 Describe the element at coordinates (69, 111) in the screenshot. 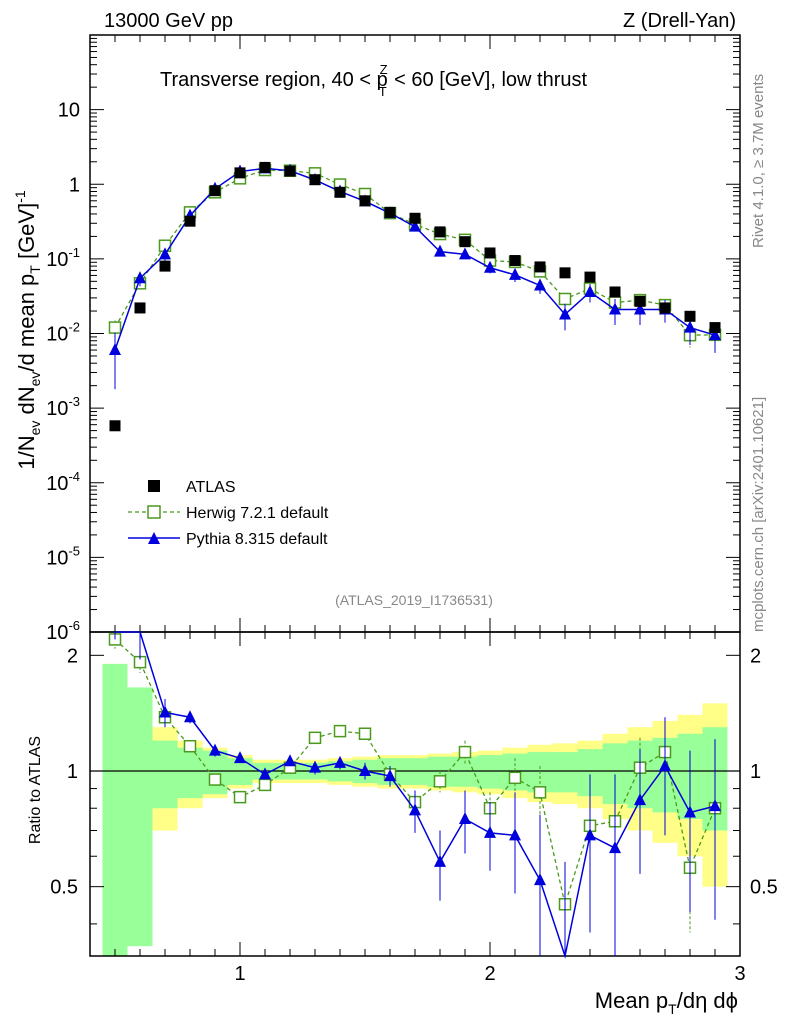

I see `main-y-tick-label: 10` at that location.